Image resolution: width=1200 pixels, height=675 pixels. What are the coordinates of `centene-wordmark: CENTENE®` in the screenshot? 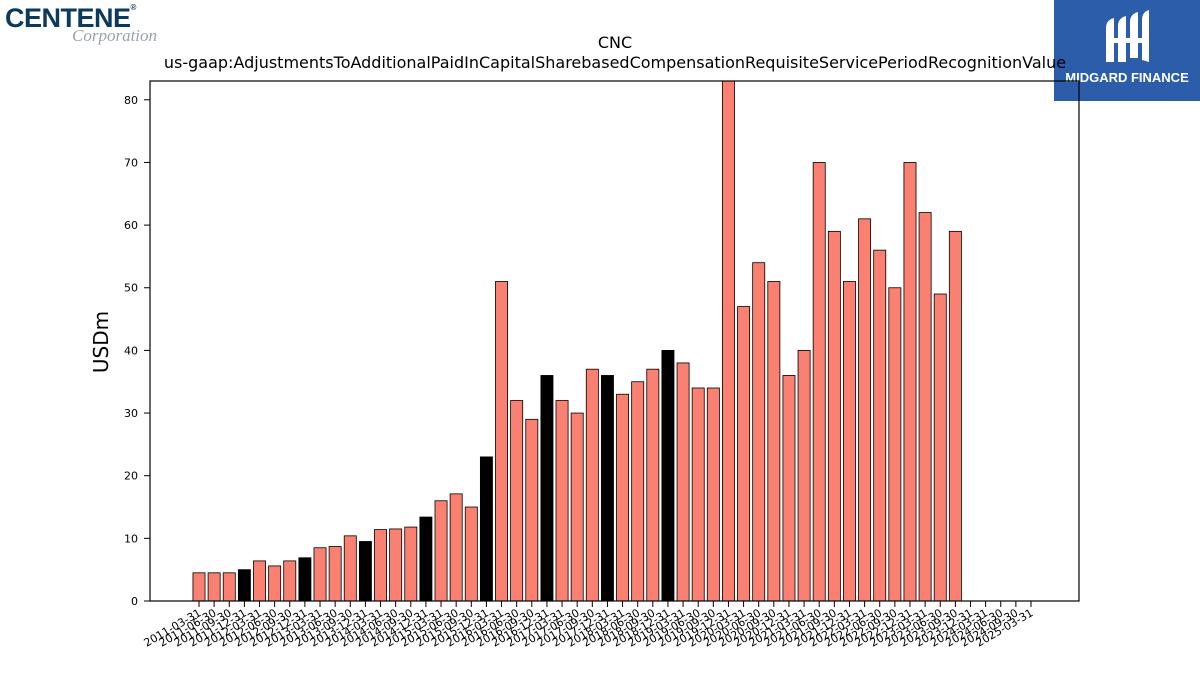 It's located at (70, 18).